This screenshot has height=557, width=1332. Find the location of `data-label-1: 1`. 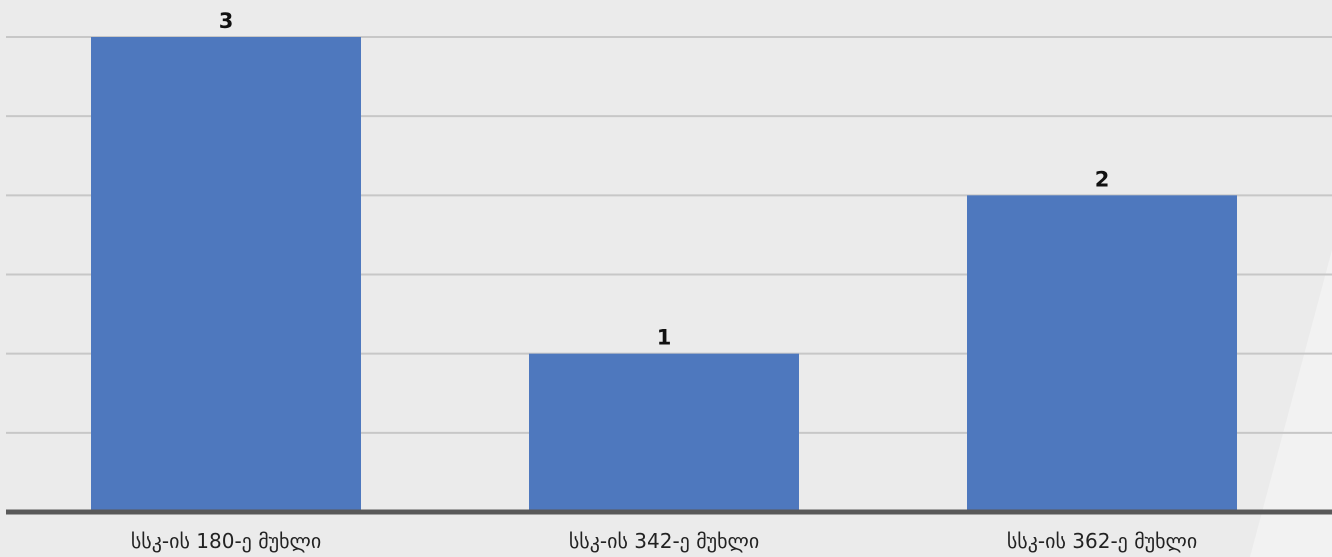

data-label-1: 1 is located at coordinates (664, 338).